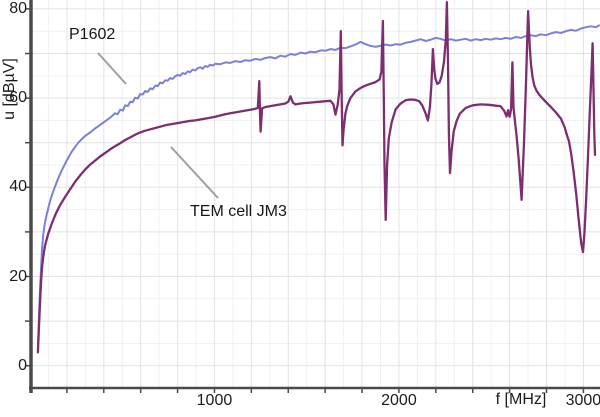 The width and height of the screenshot is (600, 417). I want to click on y-tick-label: 20, so click(18, 276).